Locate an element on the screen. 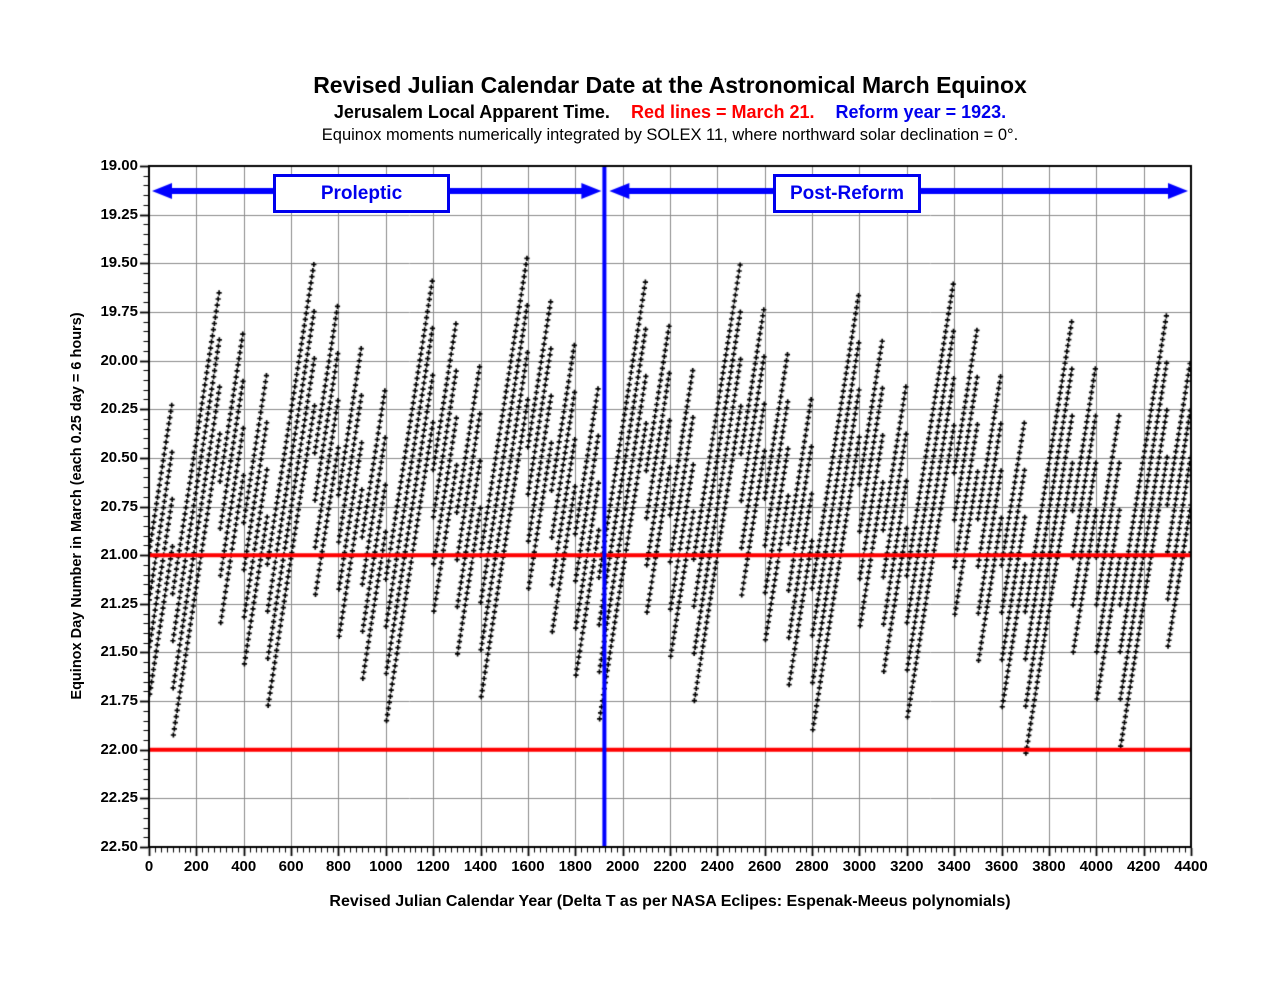 The image size is (1280, 989). region-label-proleptic: Proleptic is located at coordinates (361, 193).